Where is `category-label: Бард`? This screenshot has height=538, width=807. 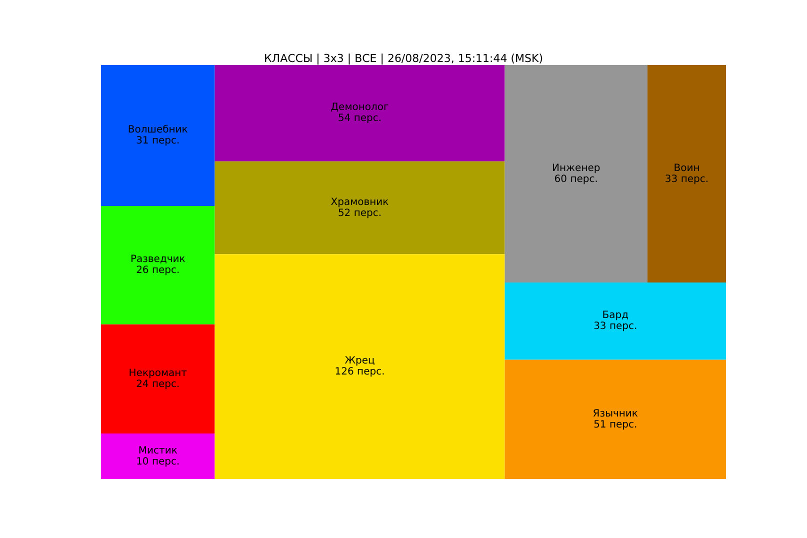
category-label: Бард is located at coordinates (615, 316).